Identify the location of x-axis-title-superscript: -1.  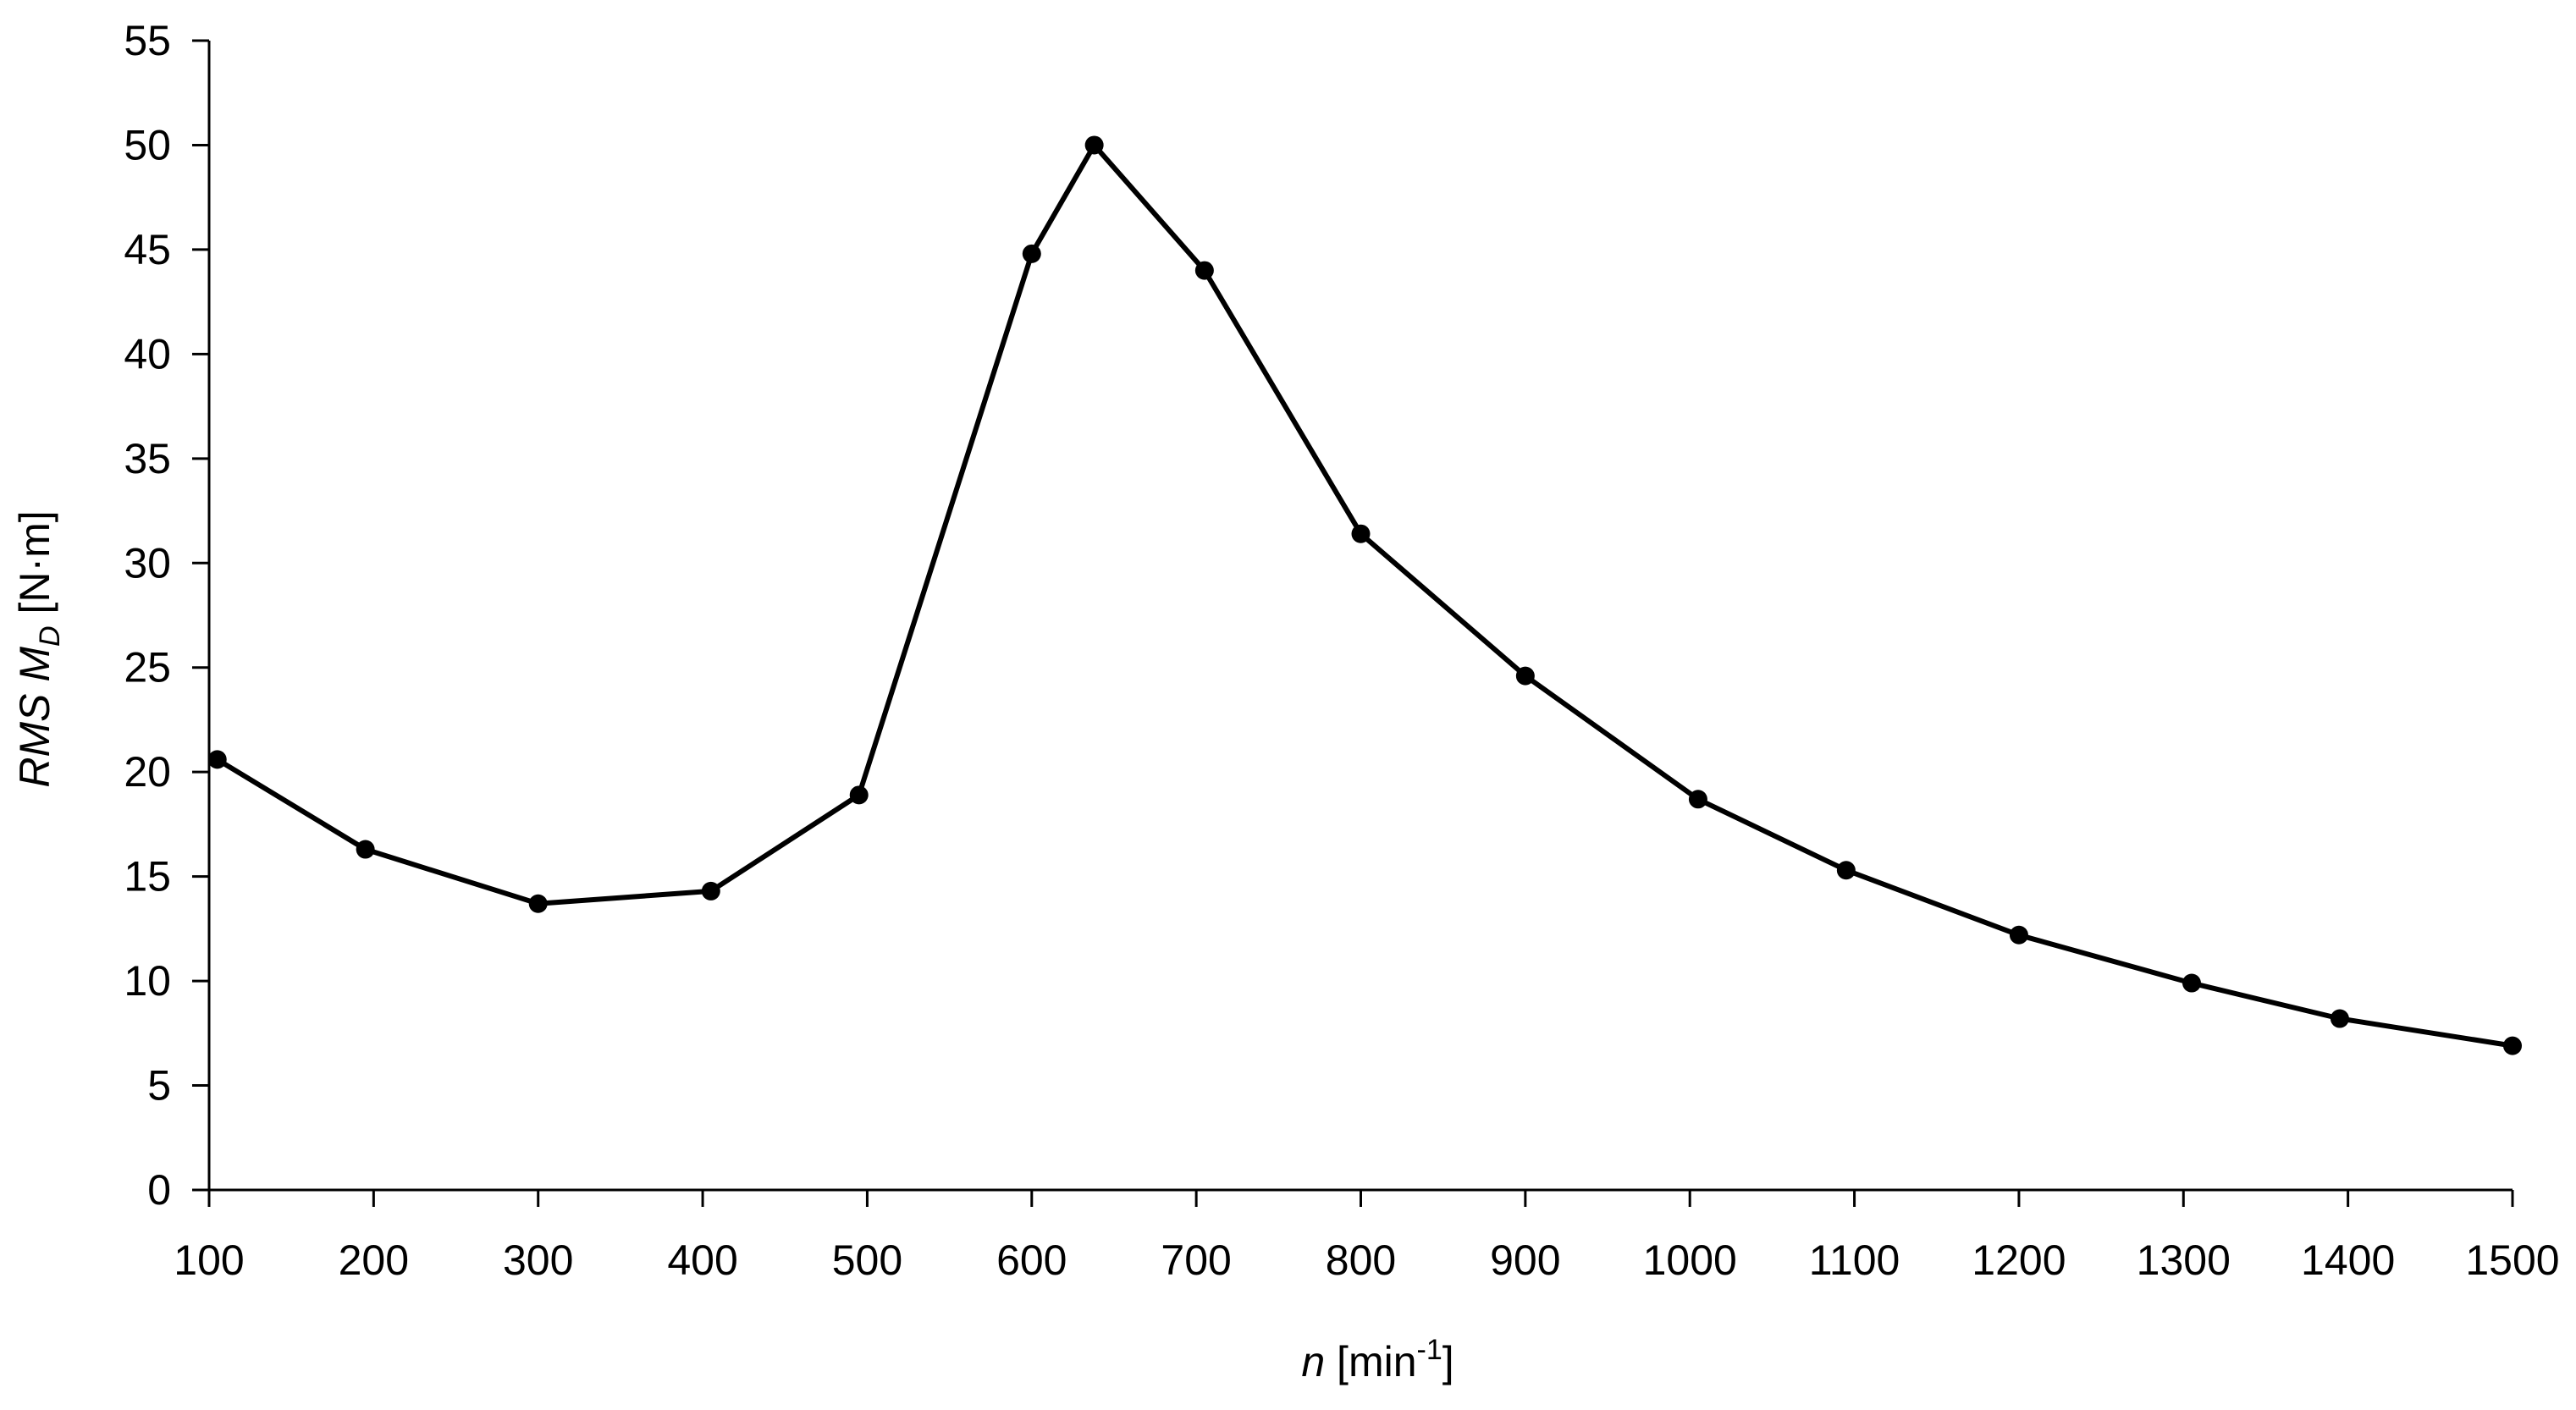
(1430, 1350).